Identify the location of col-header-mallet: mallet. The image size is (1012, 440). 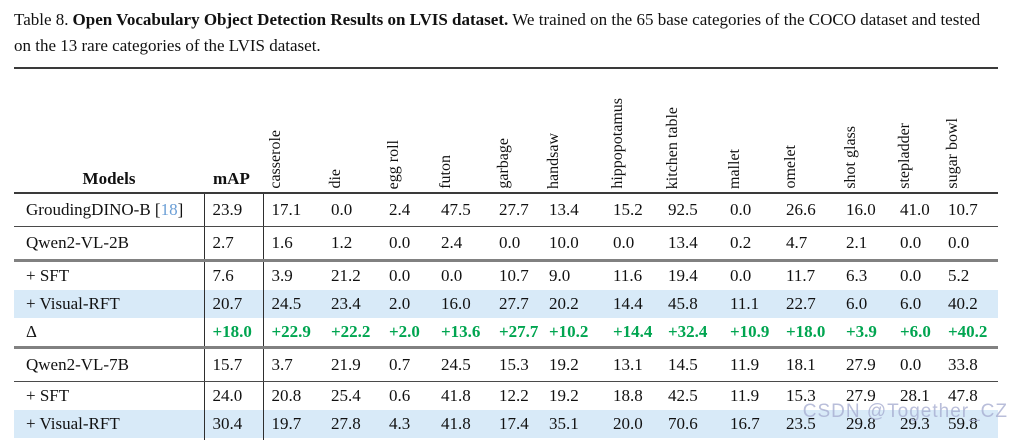
(750, 131).